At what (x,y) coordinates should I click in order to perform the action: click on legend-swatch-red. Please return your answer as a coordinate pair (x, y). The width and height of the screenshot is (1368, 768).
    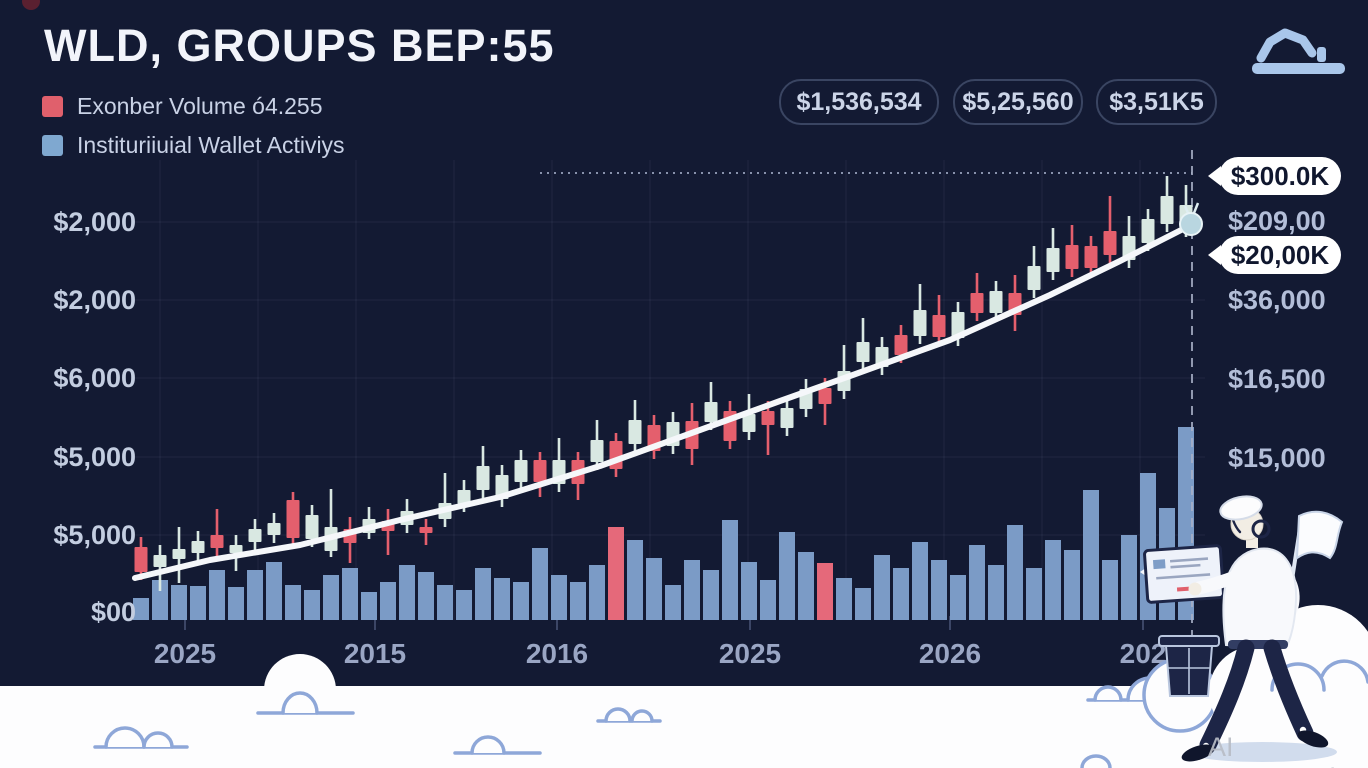
    Looking at the image, I should click on (52, 106).